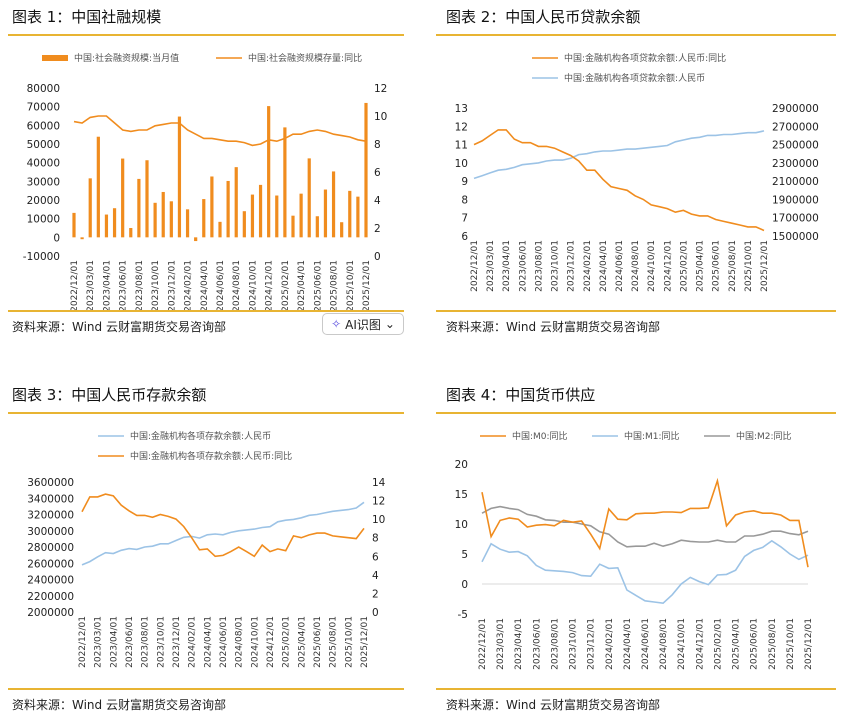 The image size is (844, 716). Describe the element at coordinates (461, 164) in the screenshot. I see `chart-2-y-tick-label: 10` at that location.